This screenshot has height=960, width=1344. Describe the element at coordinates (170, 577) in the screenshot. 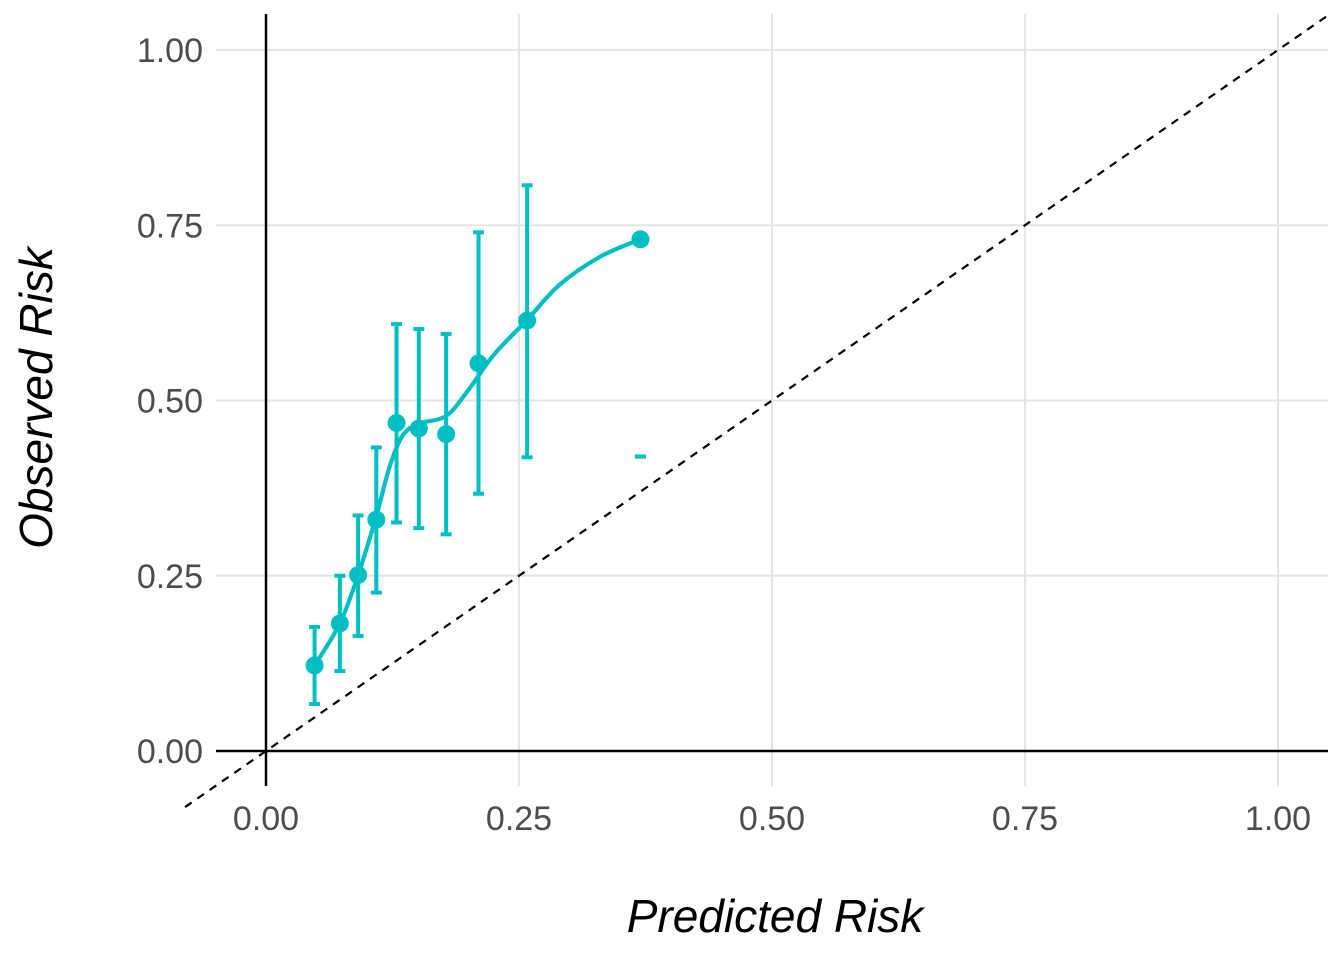

I see `y-tick-label: 0.25` at that location.